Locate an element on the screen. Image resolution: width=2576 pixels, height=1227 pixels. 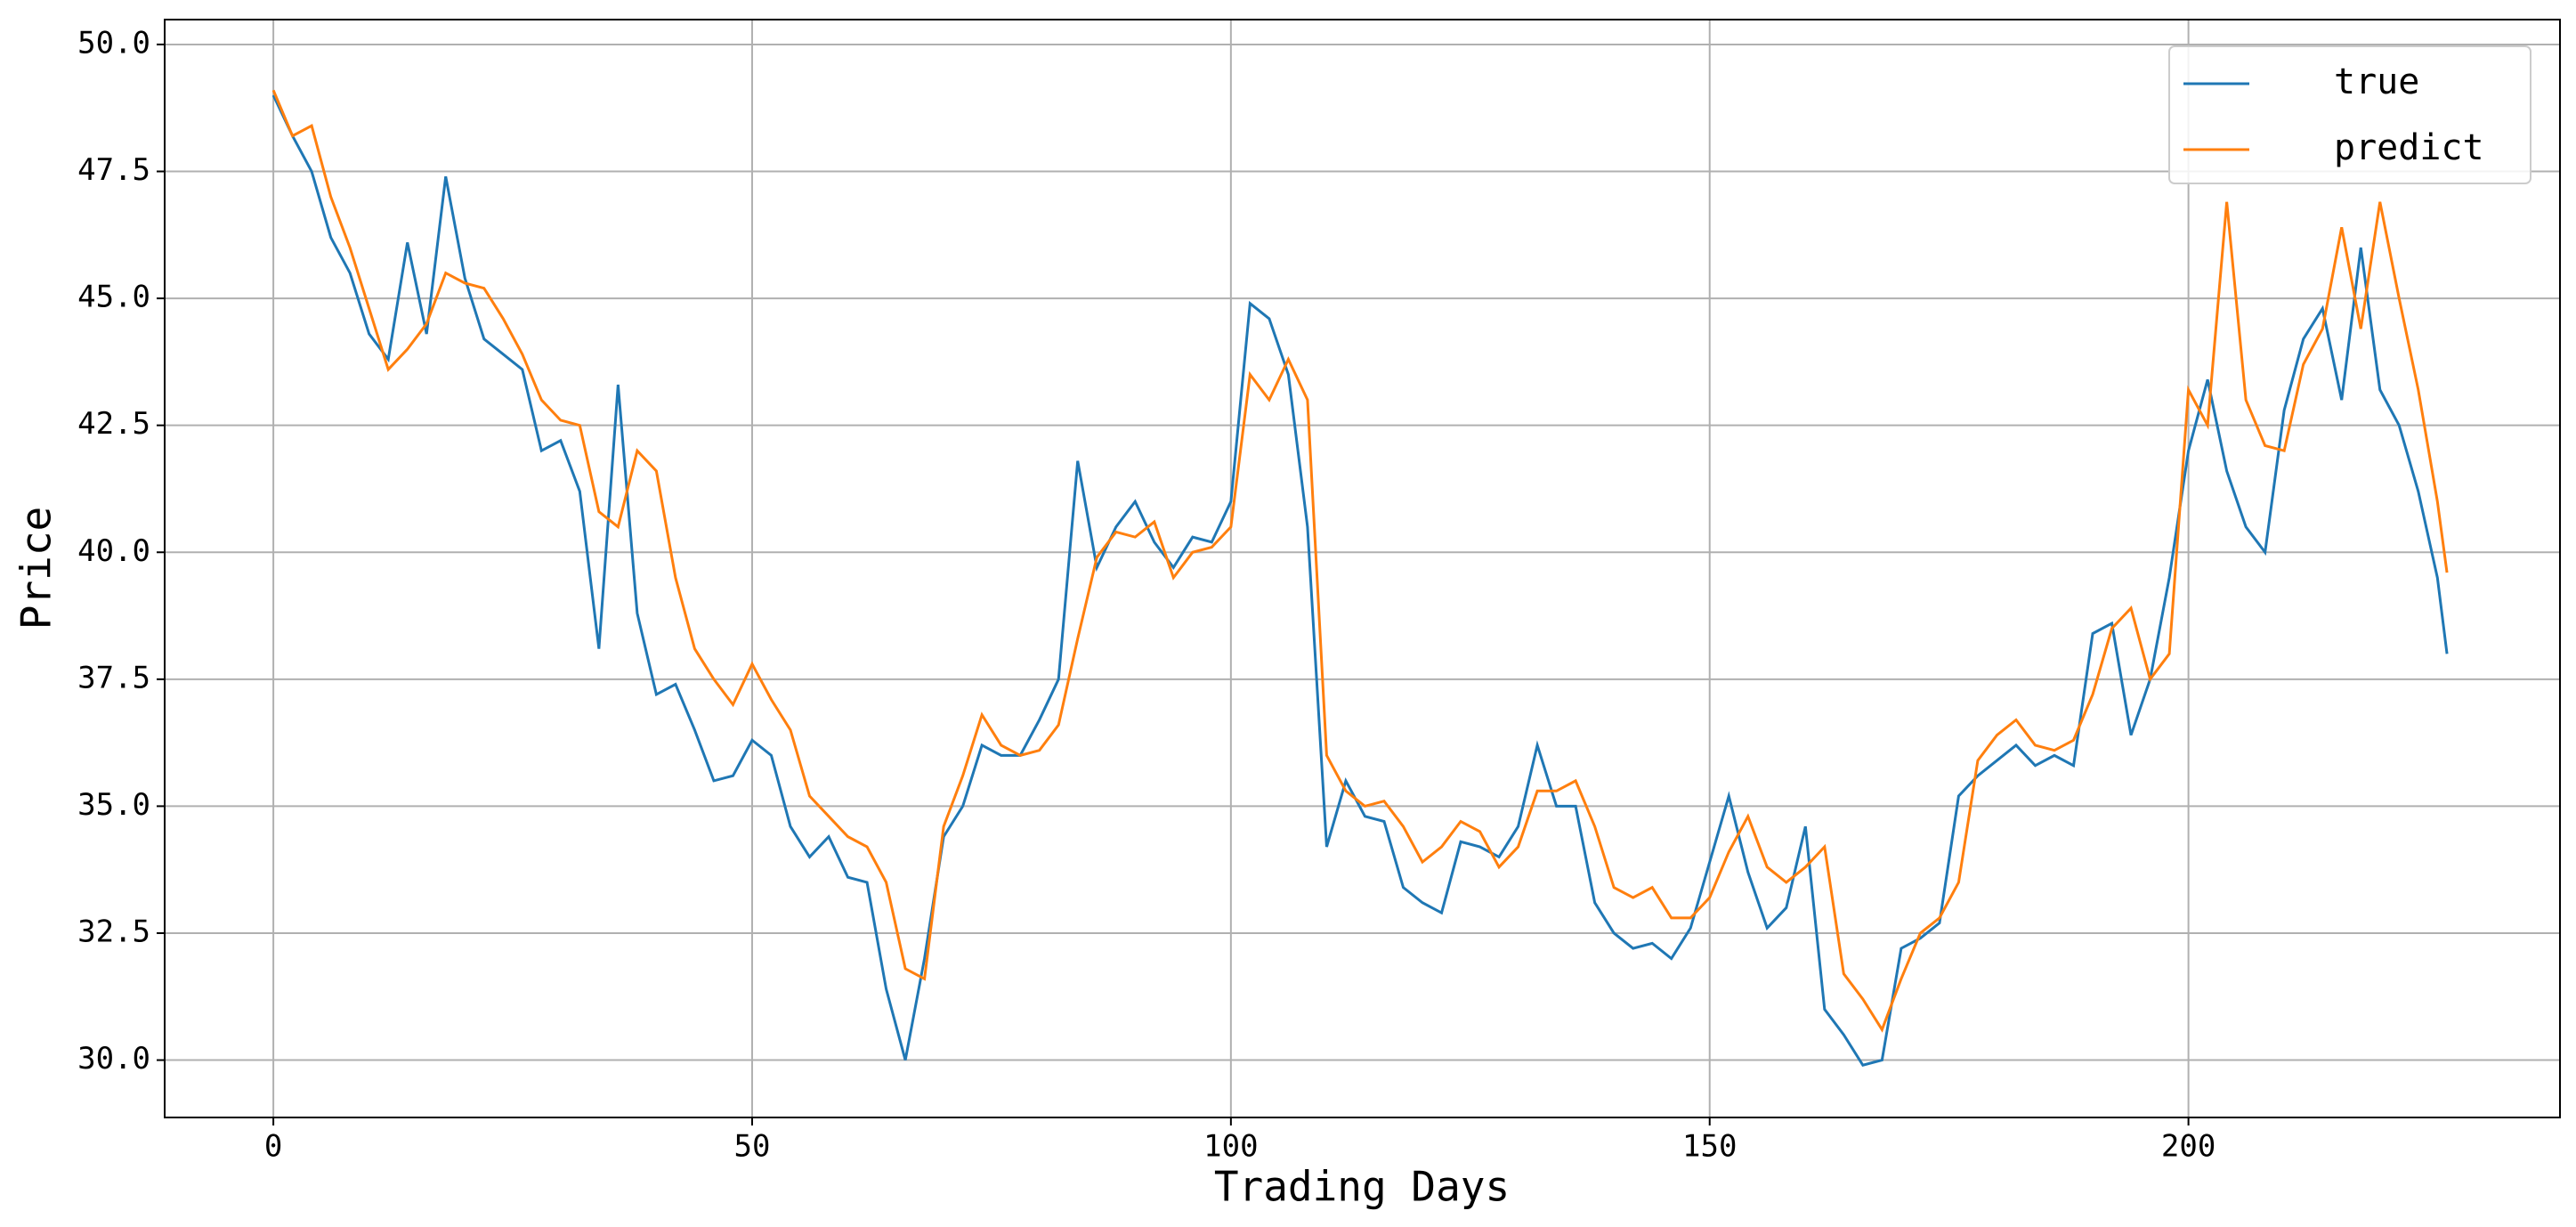
y-tick-label: 50.0 is located at coordinates (113, 43).